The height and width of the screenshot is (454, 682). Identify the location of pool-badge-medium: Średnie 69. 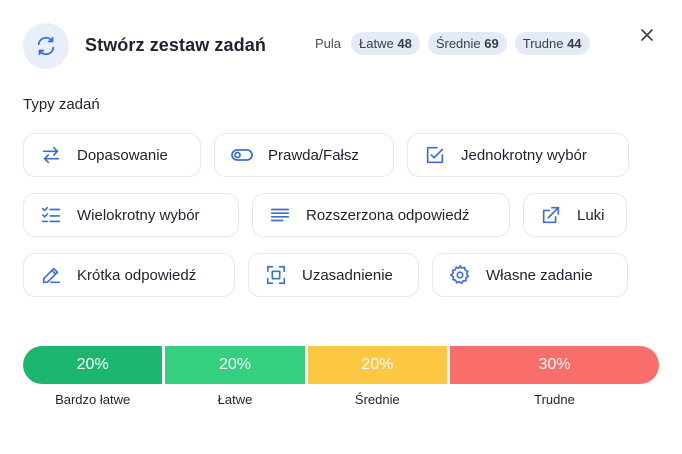
(467, 43).